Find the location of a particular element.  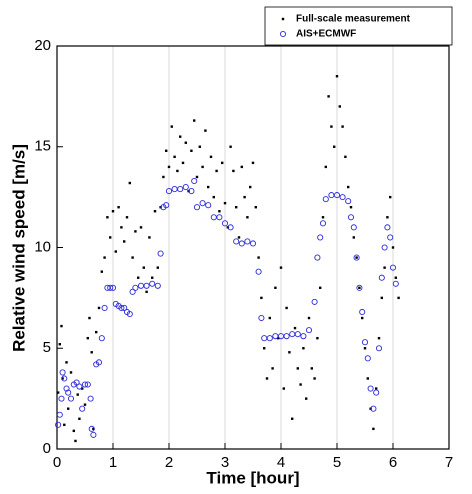

y-tick-label: 15 is located at coordinates (42, 146).